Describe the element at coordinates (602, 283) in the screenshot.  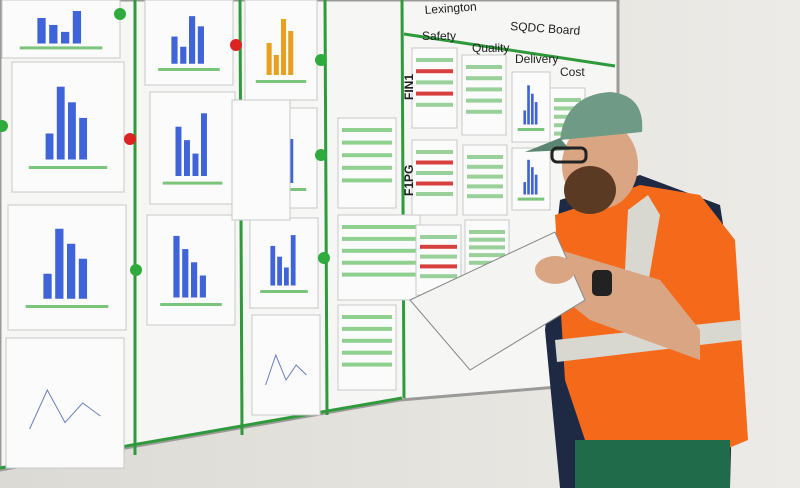
I see `watch` at that location.